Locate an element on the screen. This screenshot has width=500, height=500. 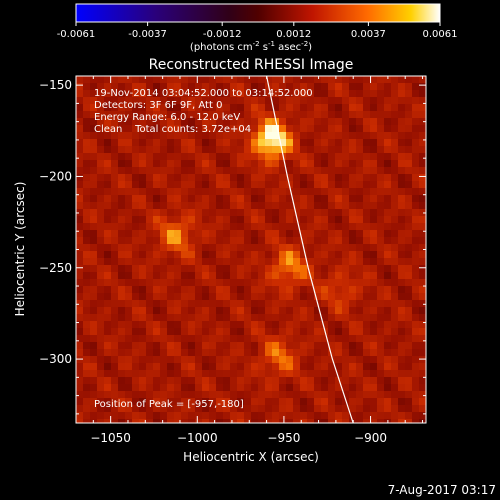
annotation-detectors: Detectors: 3F 6F 9F, Att 0 is located at coordinates (158, 105).